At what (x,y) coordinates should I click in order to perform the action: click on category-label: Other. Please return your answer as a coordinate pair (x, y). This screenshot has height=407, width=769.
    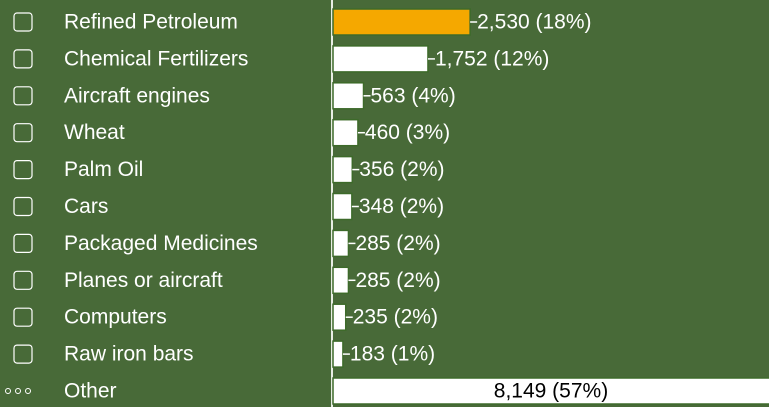
    Looking at the image, I should click on (90, 391).